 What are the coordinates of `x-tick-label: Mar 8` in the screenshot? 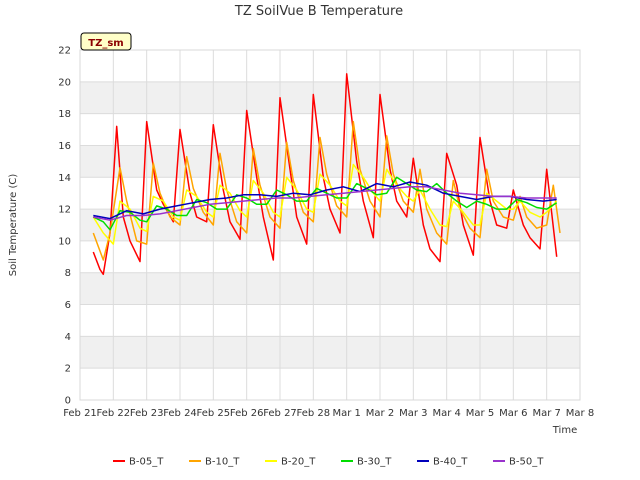 It's located at (580, 413).